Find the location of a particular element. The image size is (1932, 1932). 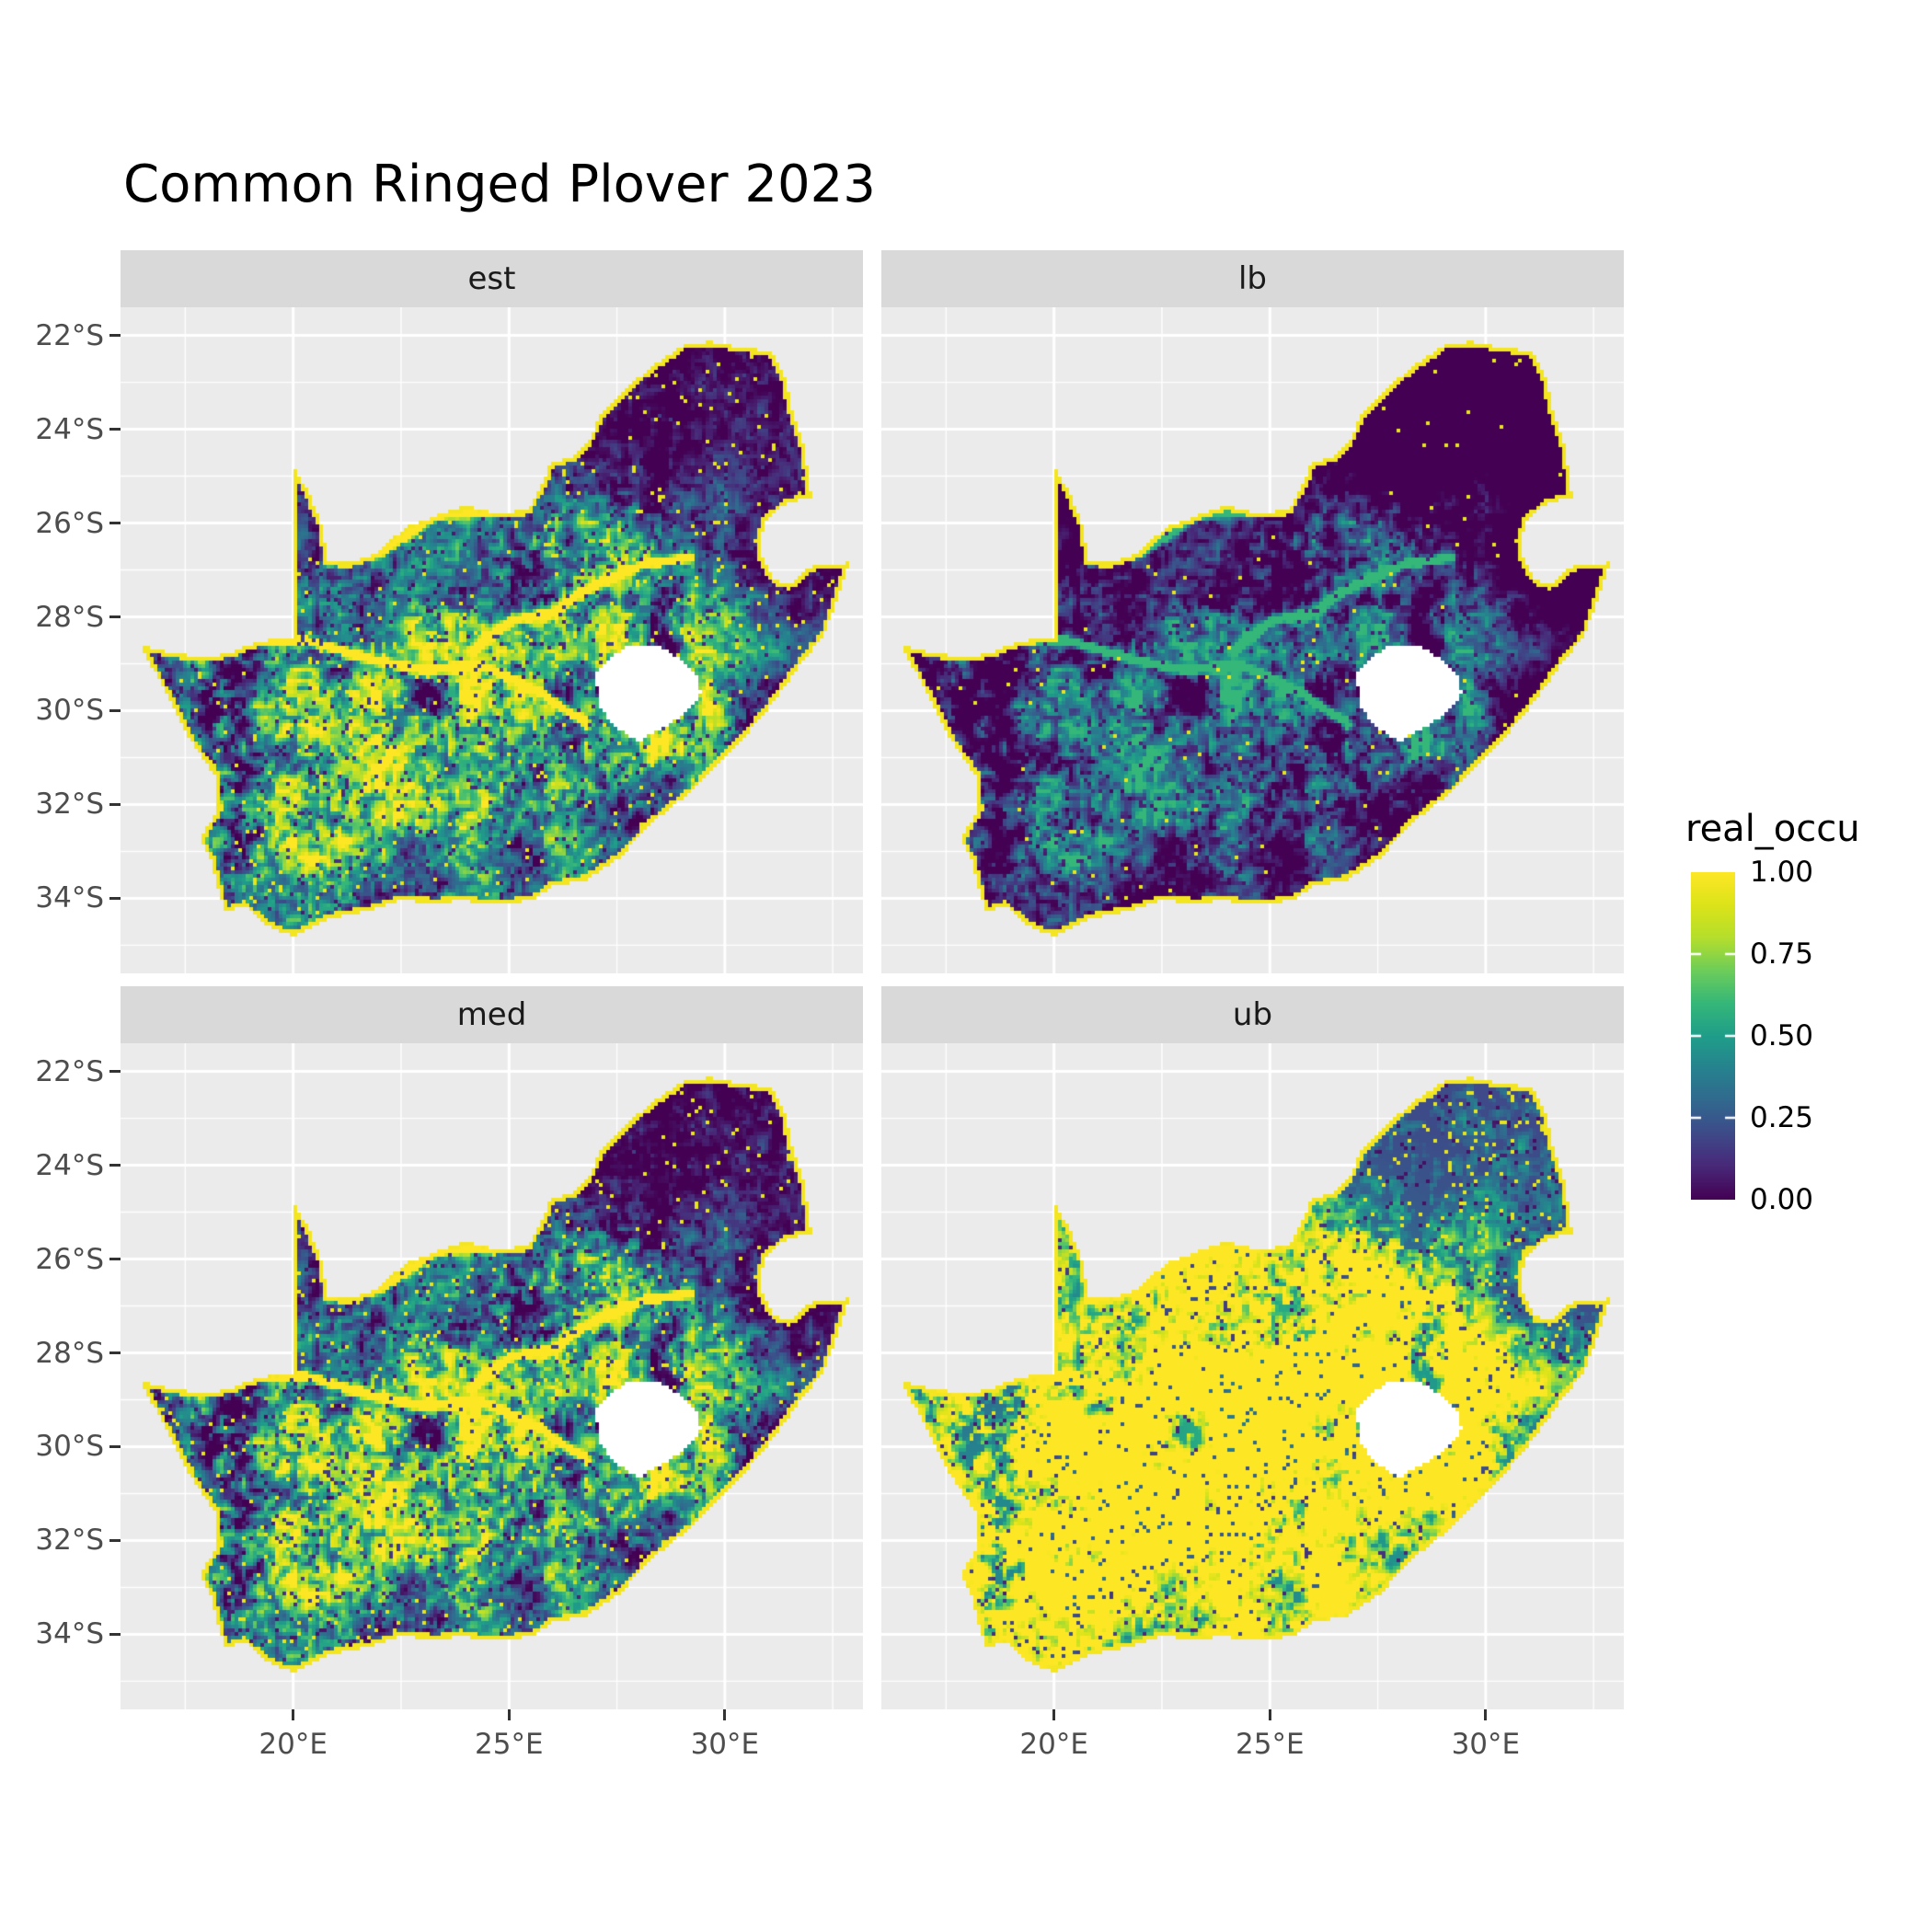

legend-label: 0.00 is located at coordinates (1782, 1199).